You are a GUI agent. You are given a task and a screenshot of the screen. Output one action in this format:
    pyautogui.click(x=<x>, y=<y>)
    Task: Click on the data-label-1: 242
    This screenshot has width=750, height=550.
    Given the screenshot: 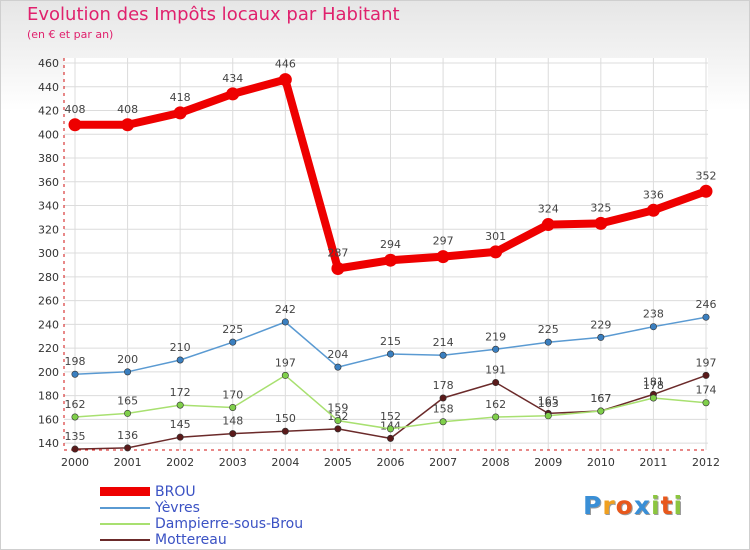 What is the action you would take?
    pyautogui.click(x=285, y=309)
    